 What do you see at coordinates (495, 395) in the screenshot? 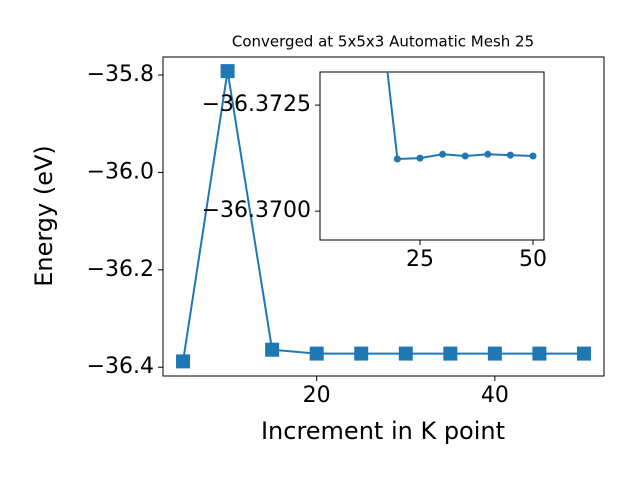
I see `x-tick-label: 40` at bounding box center [495, 395].